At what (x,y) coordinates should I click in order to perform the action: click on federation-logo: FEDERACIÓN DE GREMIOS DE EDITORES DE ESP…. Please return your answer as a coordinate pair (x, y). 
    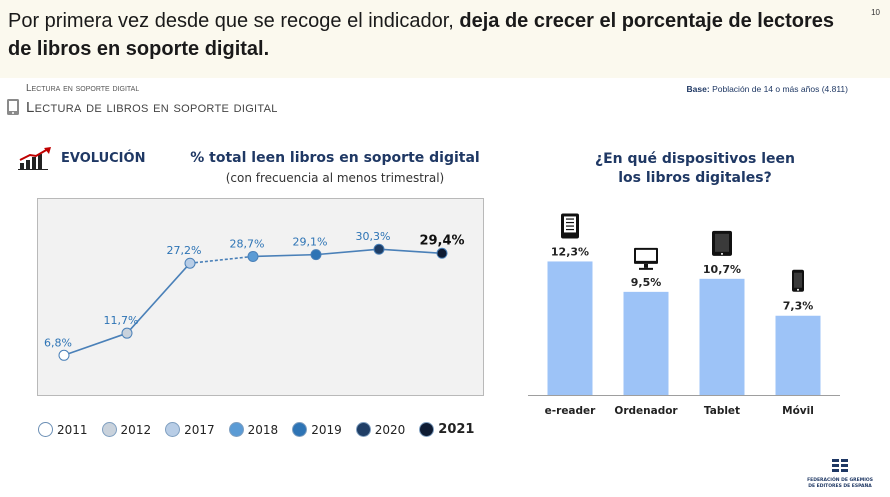
    Looking at the image, I should click on (840, 474).